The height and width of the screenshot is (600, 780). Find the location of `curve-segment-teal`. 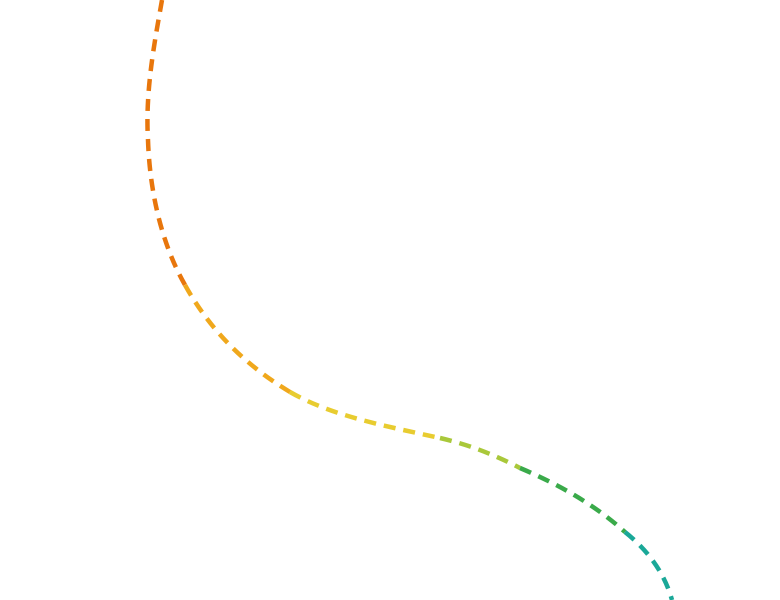

curve-segment-teal is located at coordinates (649, 565).